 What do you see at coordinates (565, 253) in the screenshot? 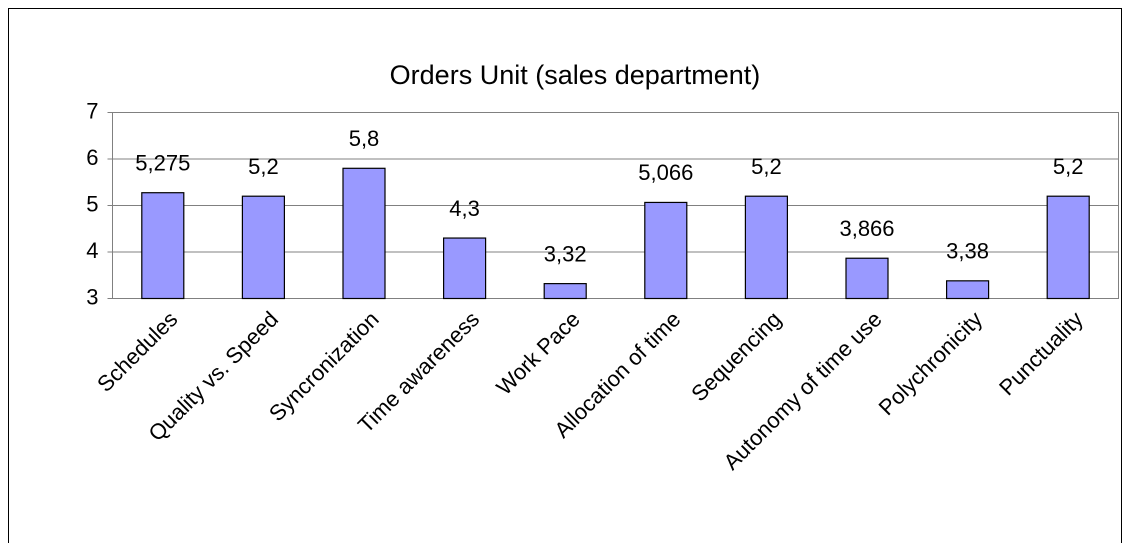
I see `data-label: 3,32` at bounding box center [565, 253].